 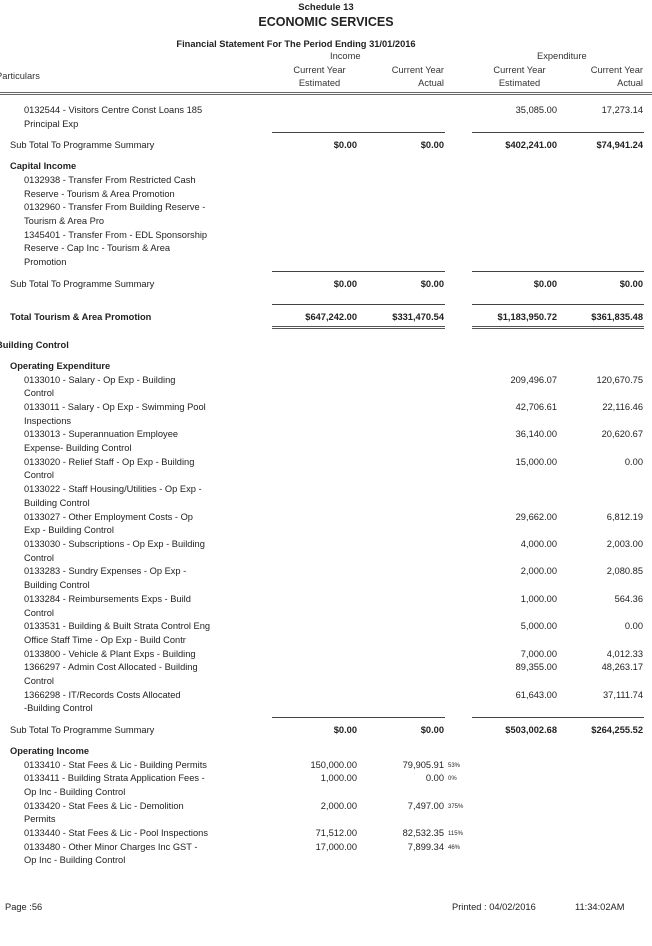 I want to click on percent-of-budget: 46%, so click(x=454, y=847).